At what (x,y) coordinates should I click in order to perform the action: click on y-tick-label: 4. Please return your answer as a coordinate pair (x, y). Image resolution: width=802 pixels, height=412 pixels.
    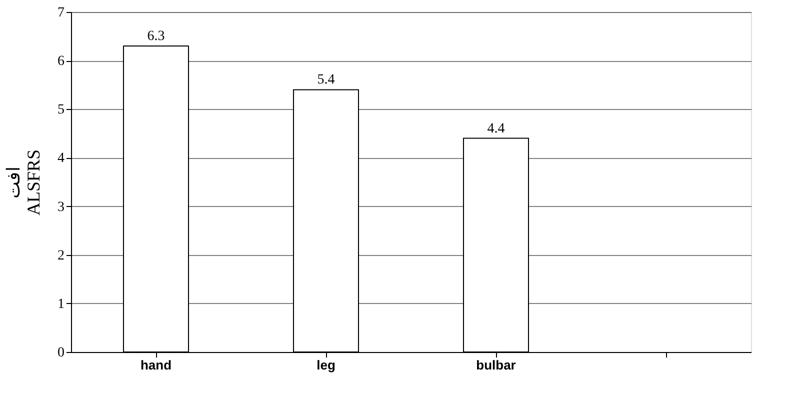
    Looking at the image, I should click on (61, 158).